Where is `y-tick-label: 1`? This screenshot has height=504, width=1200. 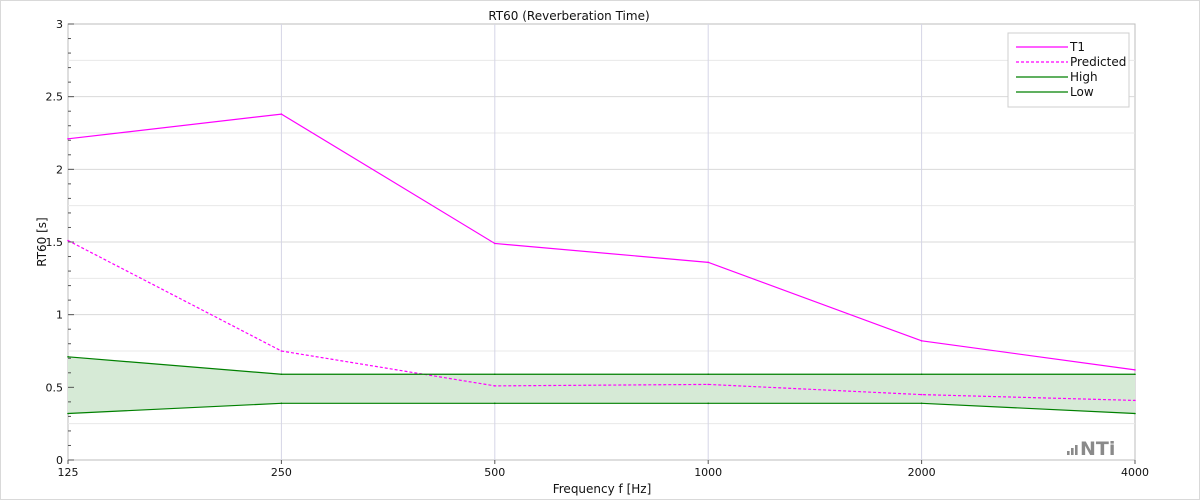 y-tick-label: 1 is located at coordinates (59, 315).